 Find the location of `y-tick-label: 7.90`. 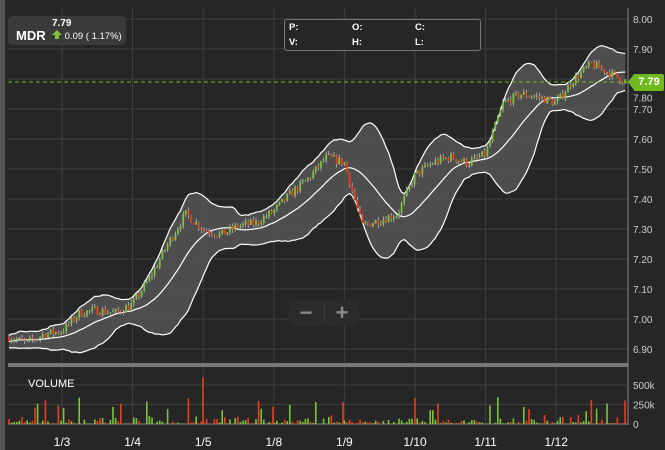

y-tick-label: 7.90 is located at coordinates (643, 50).